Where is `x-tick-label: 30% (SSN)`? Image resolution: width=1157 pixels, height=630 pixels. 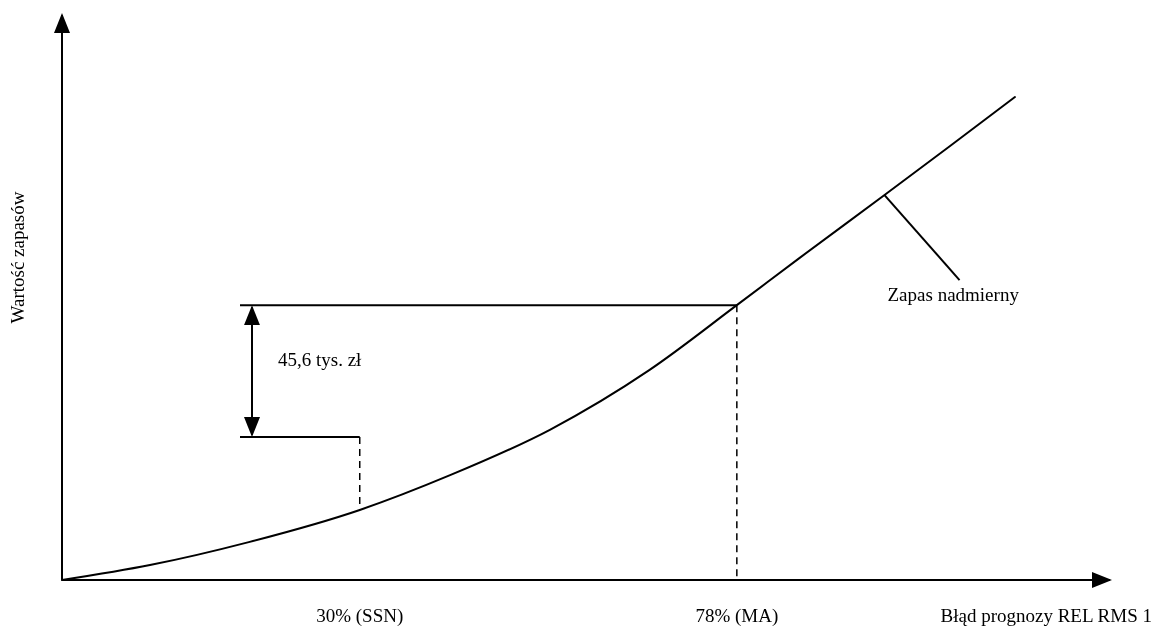
x-tick-label: 30% (SSN) is located at coordinates (360, 616).